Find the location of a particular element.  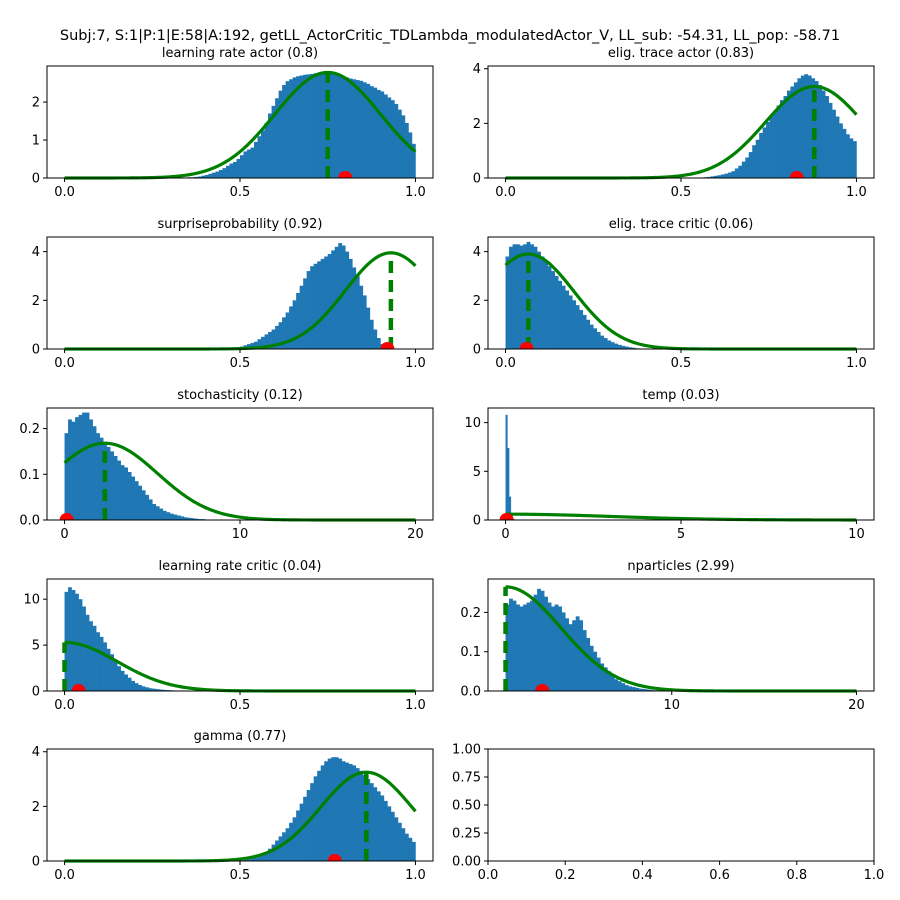

y-tick-label: 4 is located at coordinates (477, 69).